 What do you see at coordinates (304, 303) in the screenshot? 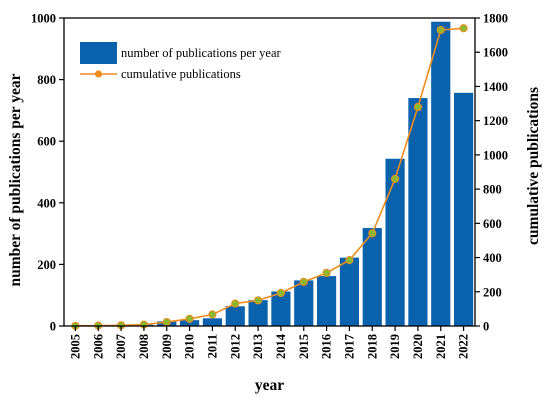
I see `bar-2015` at bounding box center [304, 303].